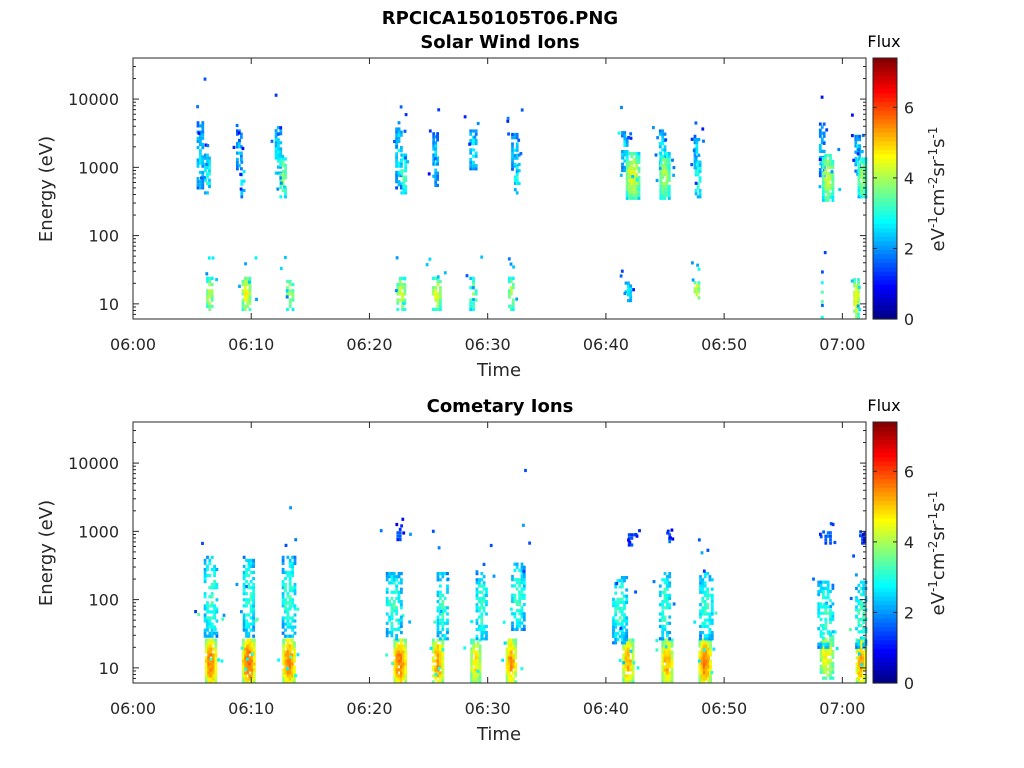  What do you see at coordinates (909, 319) in the screenshot?
I see `colorbar-tick-label: 0` at bounding box center [909, 319].